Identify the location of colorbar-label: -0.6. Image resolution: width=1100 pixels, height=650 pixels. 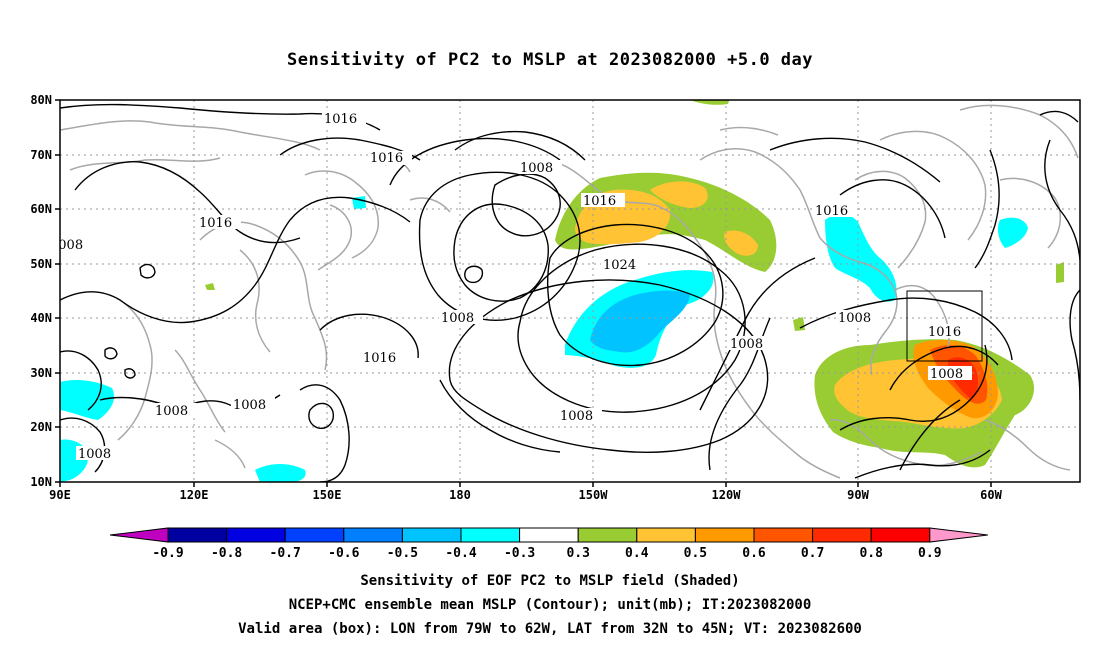
(343, 553).